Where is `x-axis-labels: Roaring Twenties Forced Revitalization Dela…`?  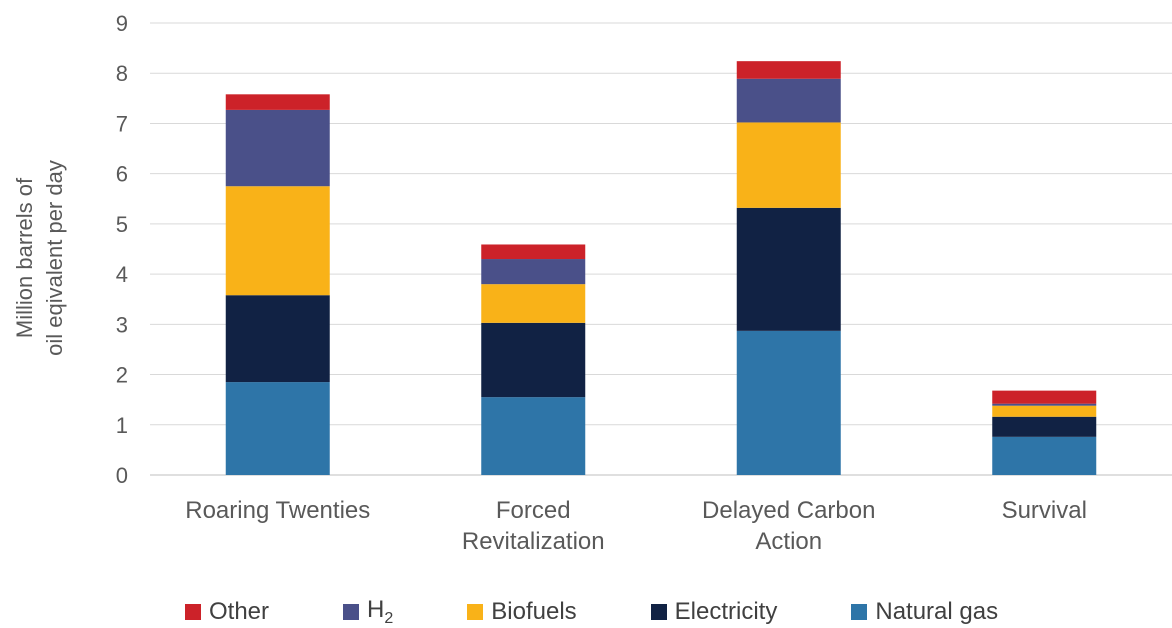 x-axis-labels: Roaring Twenties Forced Revitalization Dela… is located at coordinates (636, 526).